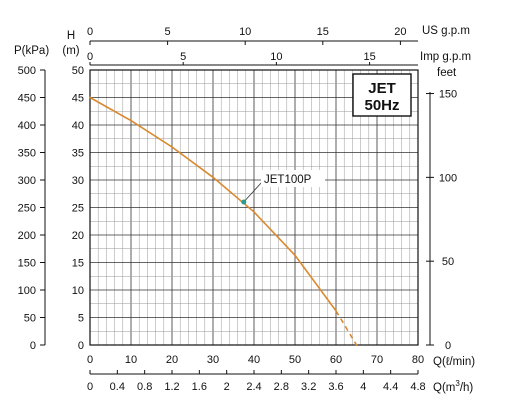 This screenshot has width=512, height=407. I want to click on q-m3h-tick-label: 3.2, so click(308, 387).